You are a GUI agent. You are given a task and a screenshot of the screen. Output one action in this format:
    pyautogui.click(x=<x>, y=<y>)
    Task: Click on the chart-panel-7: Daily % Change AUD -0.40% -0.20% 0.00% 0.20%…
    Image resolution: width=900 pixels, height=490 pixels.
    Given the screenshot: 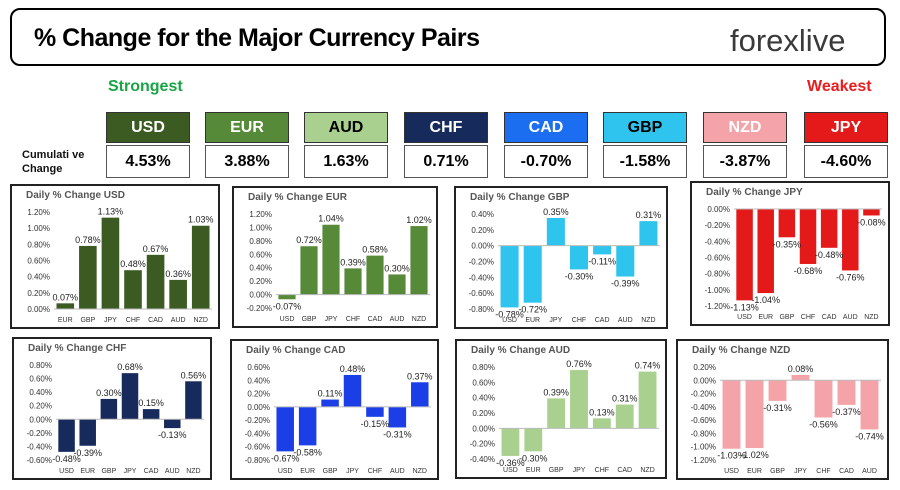 What is the action you would take?
    pyautogui.click(x=561, y=409)
    